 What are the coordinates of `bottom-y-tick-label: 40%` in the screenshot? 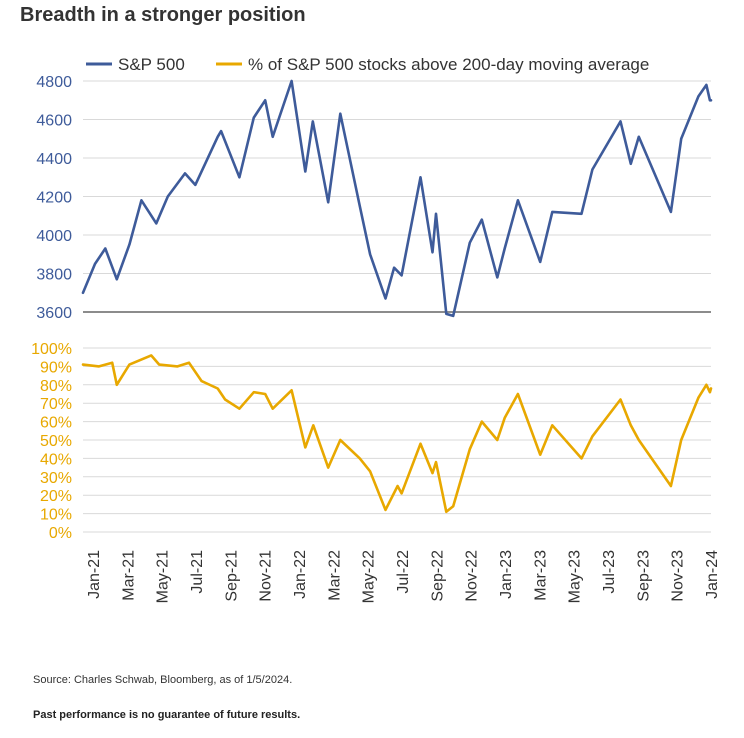 It's located at (56, 459).